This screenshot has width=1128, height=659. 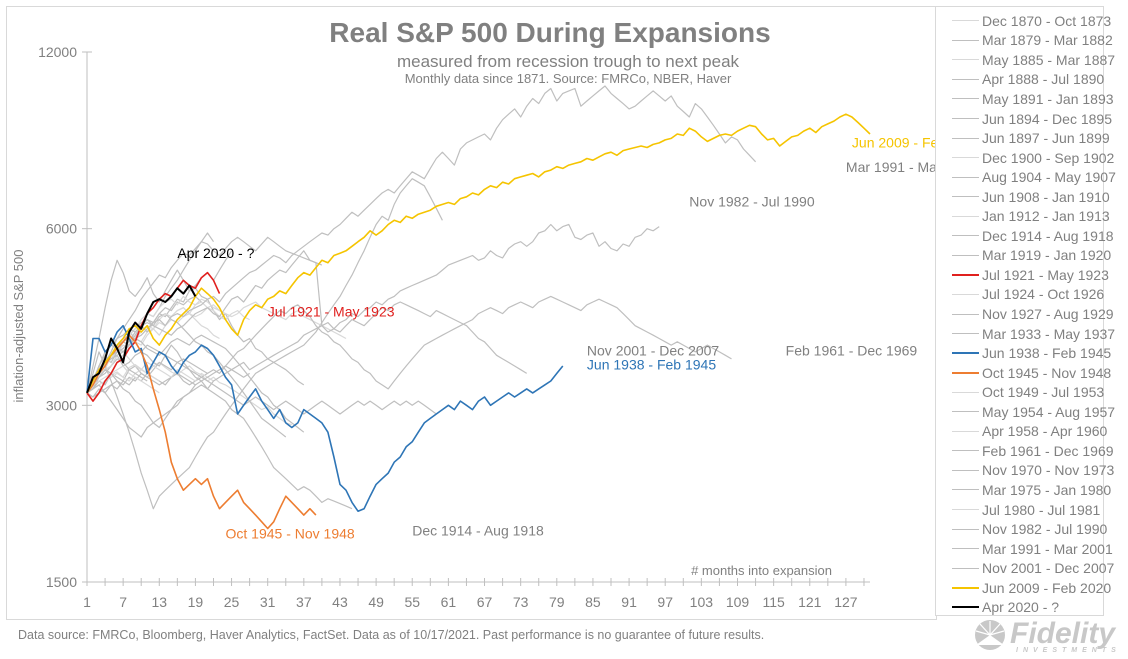 What do you see at coordinates (1047, 20) in the screenshot?
I see `legend-label: Dec 1870 - Oct 1873` at bounding box center [1047, 20].